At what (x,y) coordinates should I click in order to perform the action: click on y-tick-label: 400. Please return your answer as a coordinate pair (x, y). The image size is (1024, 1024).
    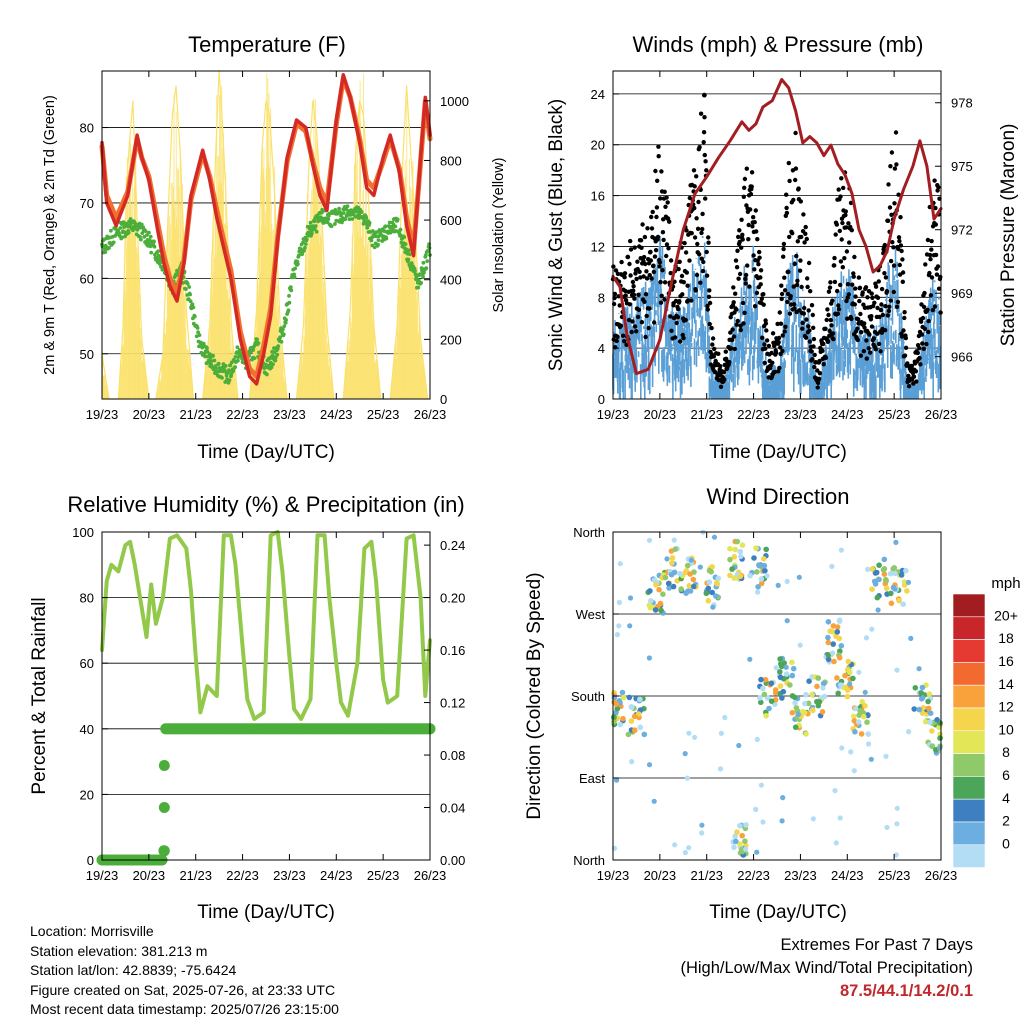
    Looking at the image, I should click on (451, 280).